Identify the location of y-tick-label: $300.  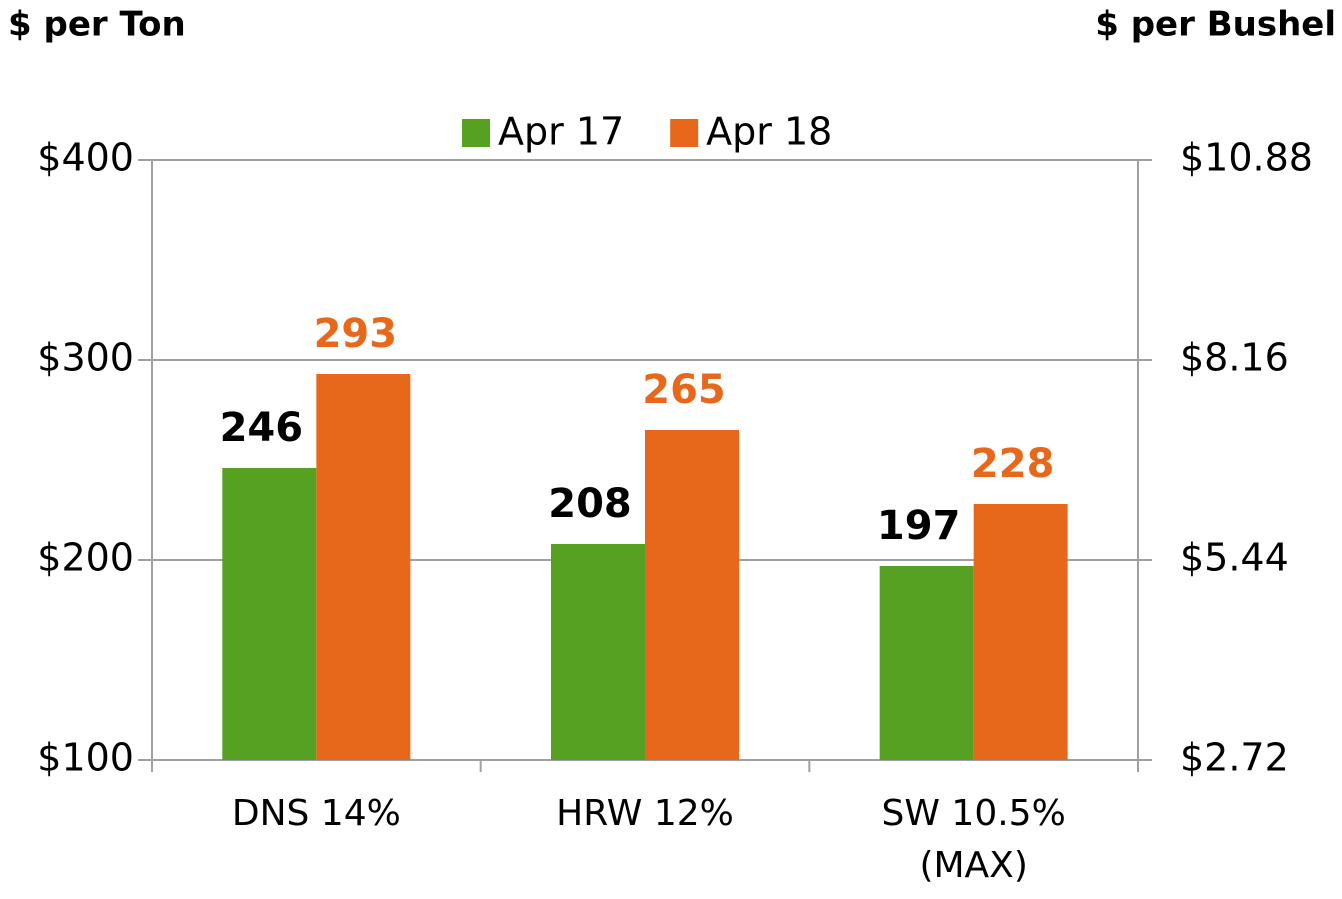
(85, 358).